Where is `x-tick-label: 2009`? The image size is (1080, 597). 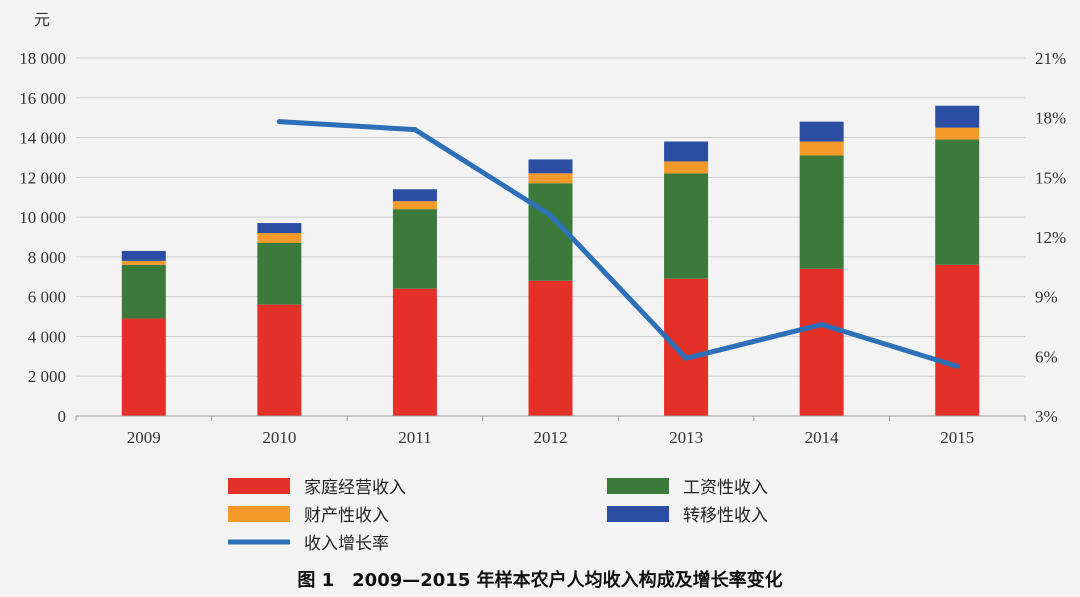
x-tick-label: 2009 is located at coordinates (144, 437).